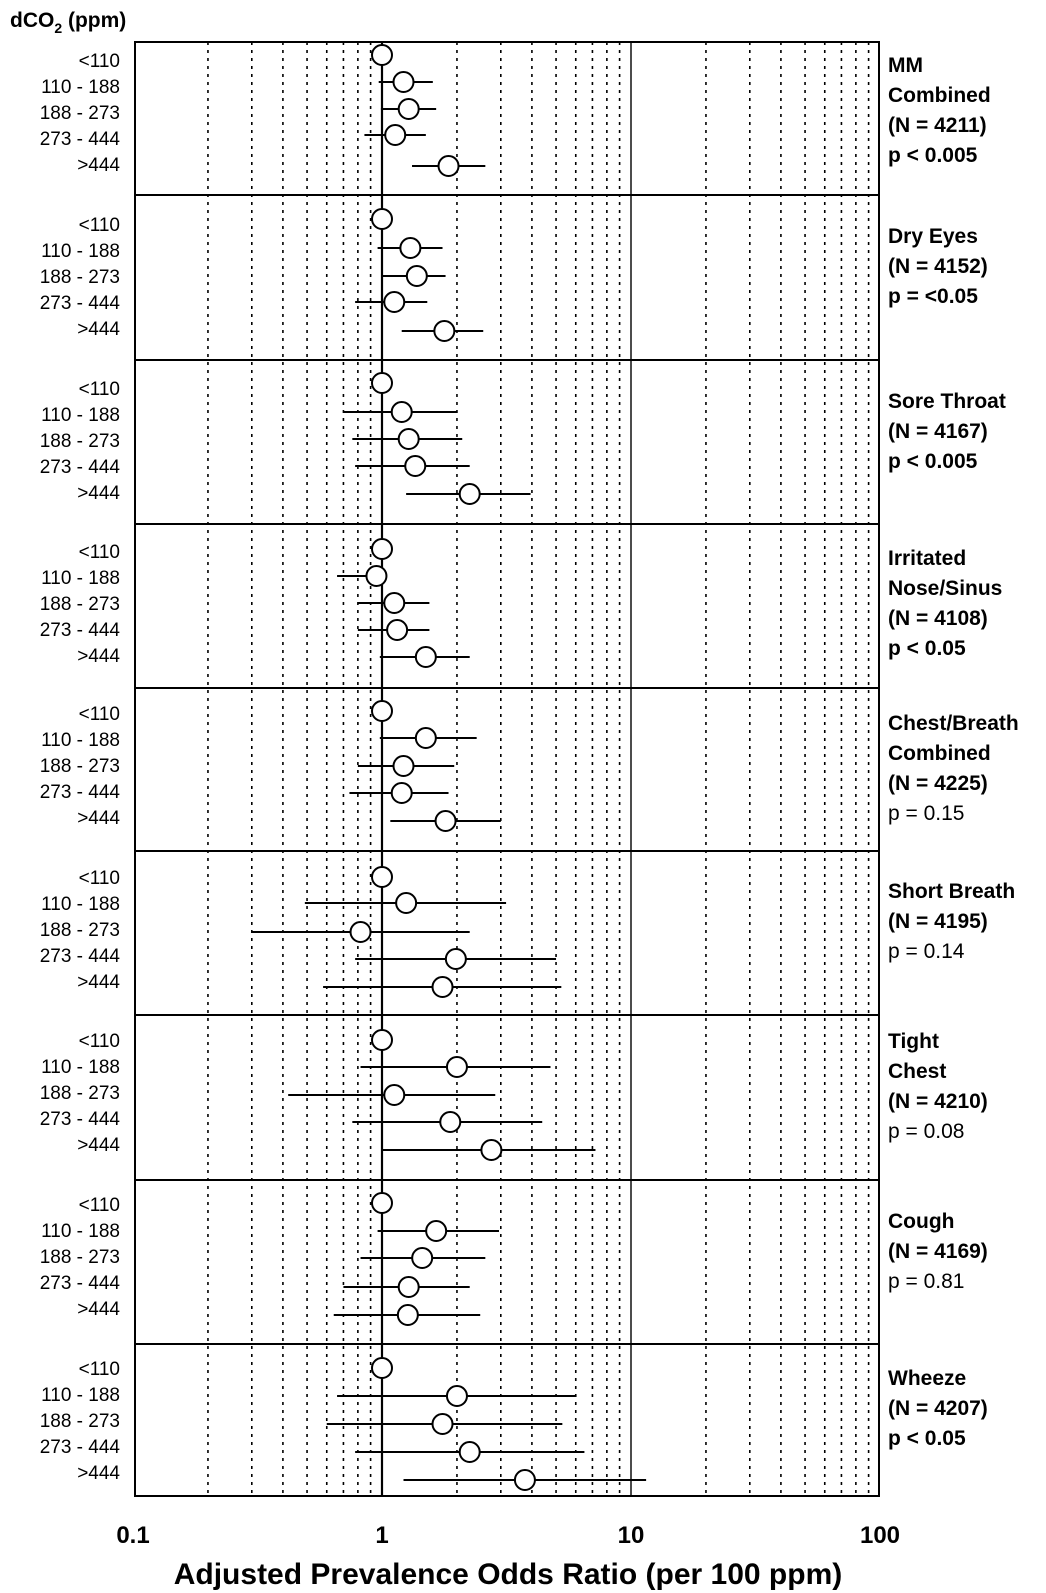 The image size is (1046, 1593). I want to click on panel-label: (N = 4195), so click(938, 921).